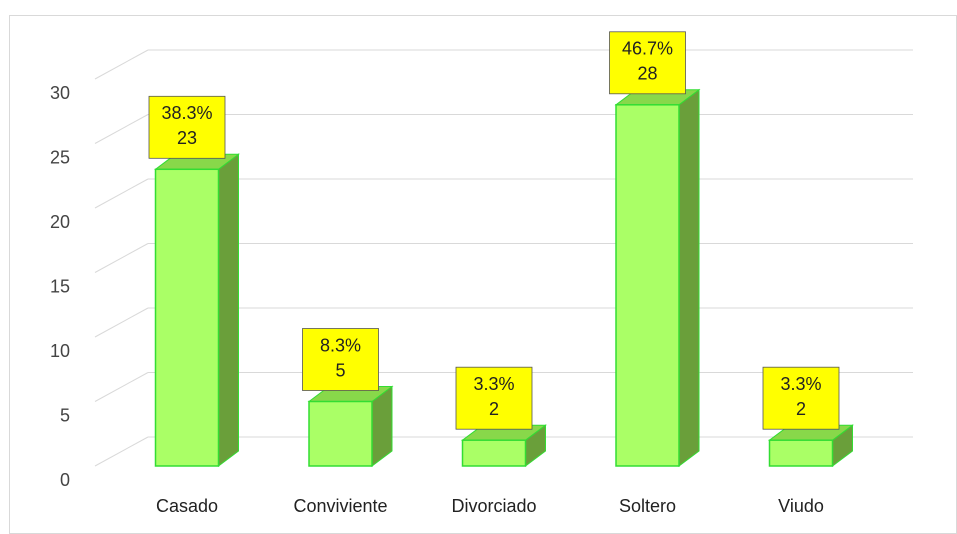 The width and height of the screenshot is (957, 534). What do you see at coordinates (60, 93) in the screenshot?
I see `y-tick-label: 30` at bounding box center [60, 93].